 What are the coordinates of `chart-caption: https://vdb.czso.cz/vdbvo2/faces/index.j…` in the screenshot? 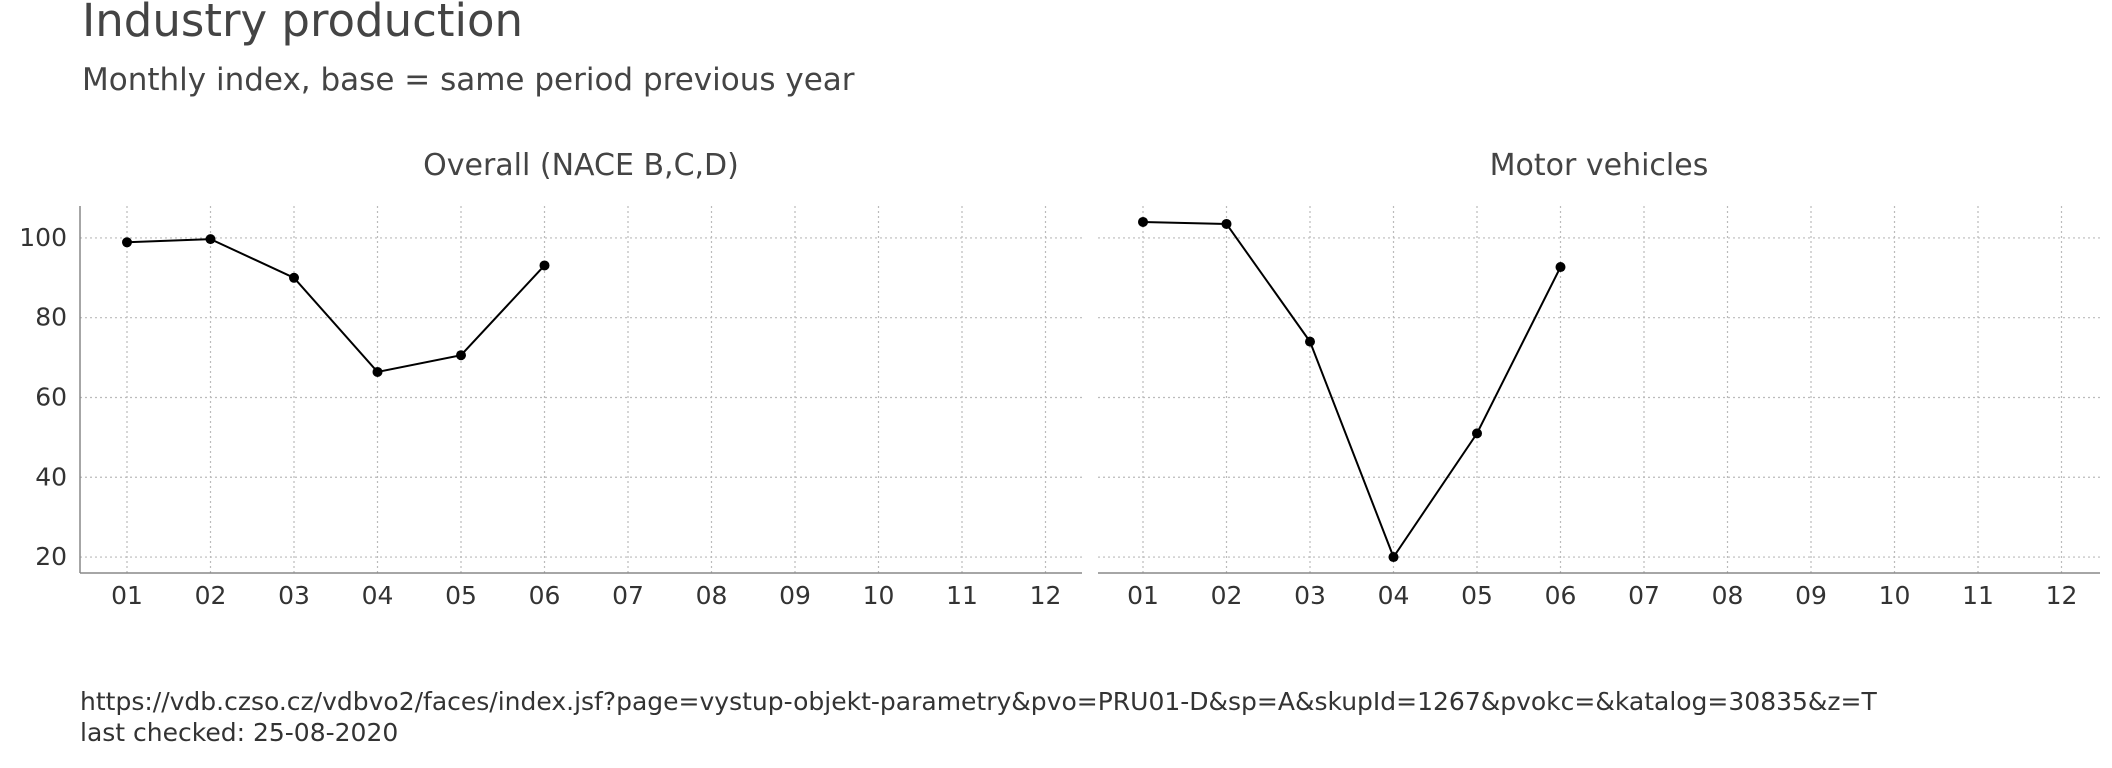 It's located at (978, 717).